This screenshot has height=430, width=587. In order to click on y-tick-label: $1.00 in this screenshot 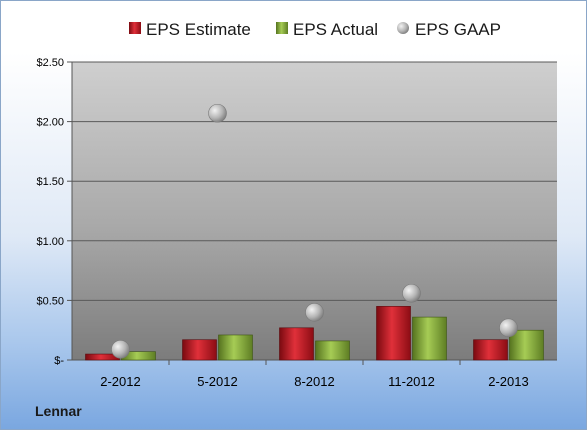, I will do `click(50, 242)`.